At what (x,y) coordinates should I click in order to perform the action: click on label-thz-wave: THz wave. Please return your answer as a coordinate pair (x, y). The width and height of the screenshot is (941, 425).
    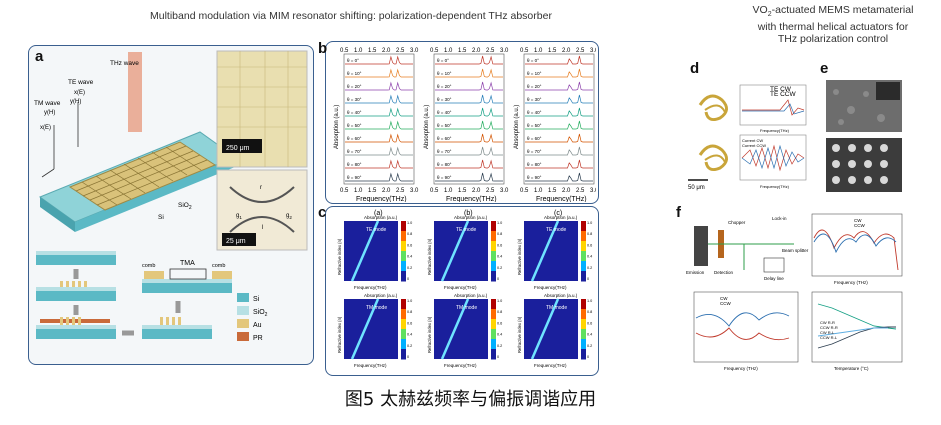
    Looking at the image, I should click on (124, 63).